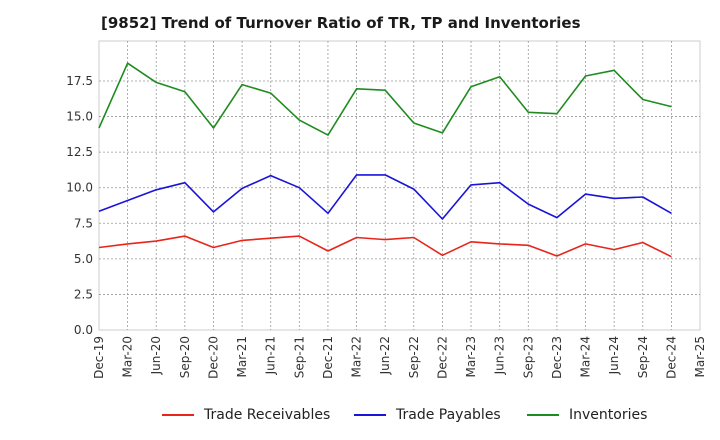  What do you see at coordinates (586, 356) in the screenshot?
I see `x-tick-label: Mar-24` at bounding box center [586, 356].